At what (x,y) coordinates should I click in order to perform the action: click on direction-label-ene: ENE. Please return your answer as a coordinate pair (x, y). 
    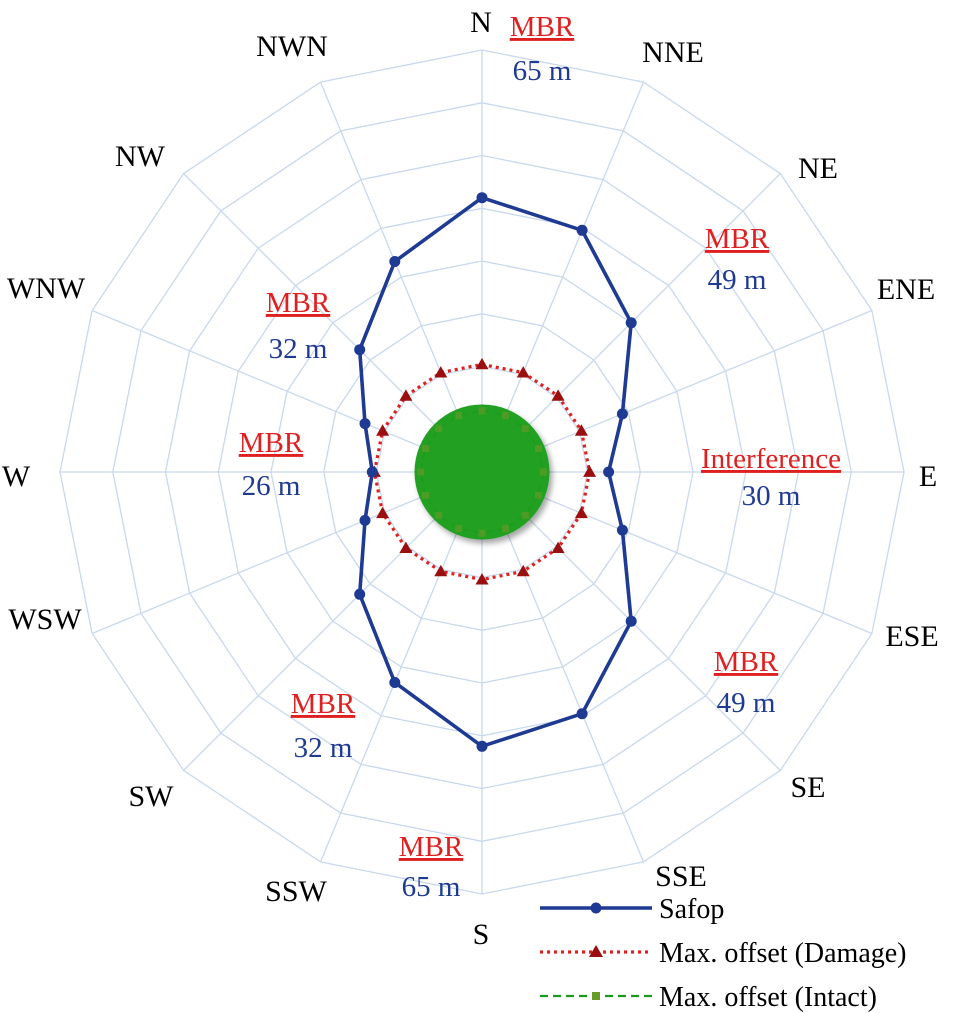
    Looking at the image, I should click on (906, 289).